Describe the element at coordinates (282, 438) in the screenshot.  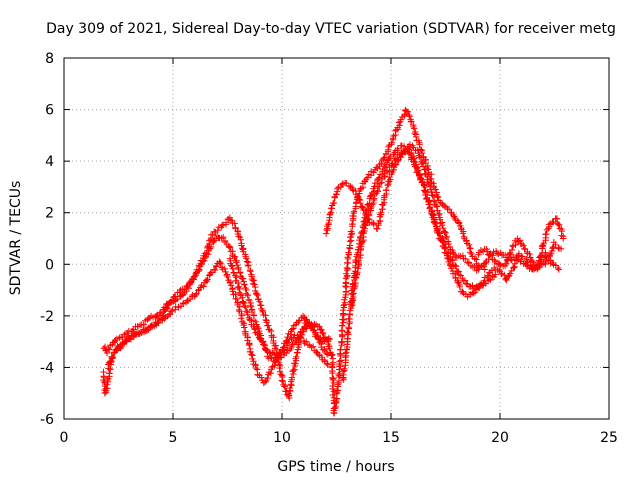
I see `x-tick-label: 10` at that location.